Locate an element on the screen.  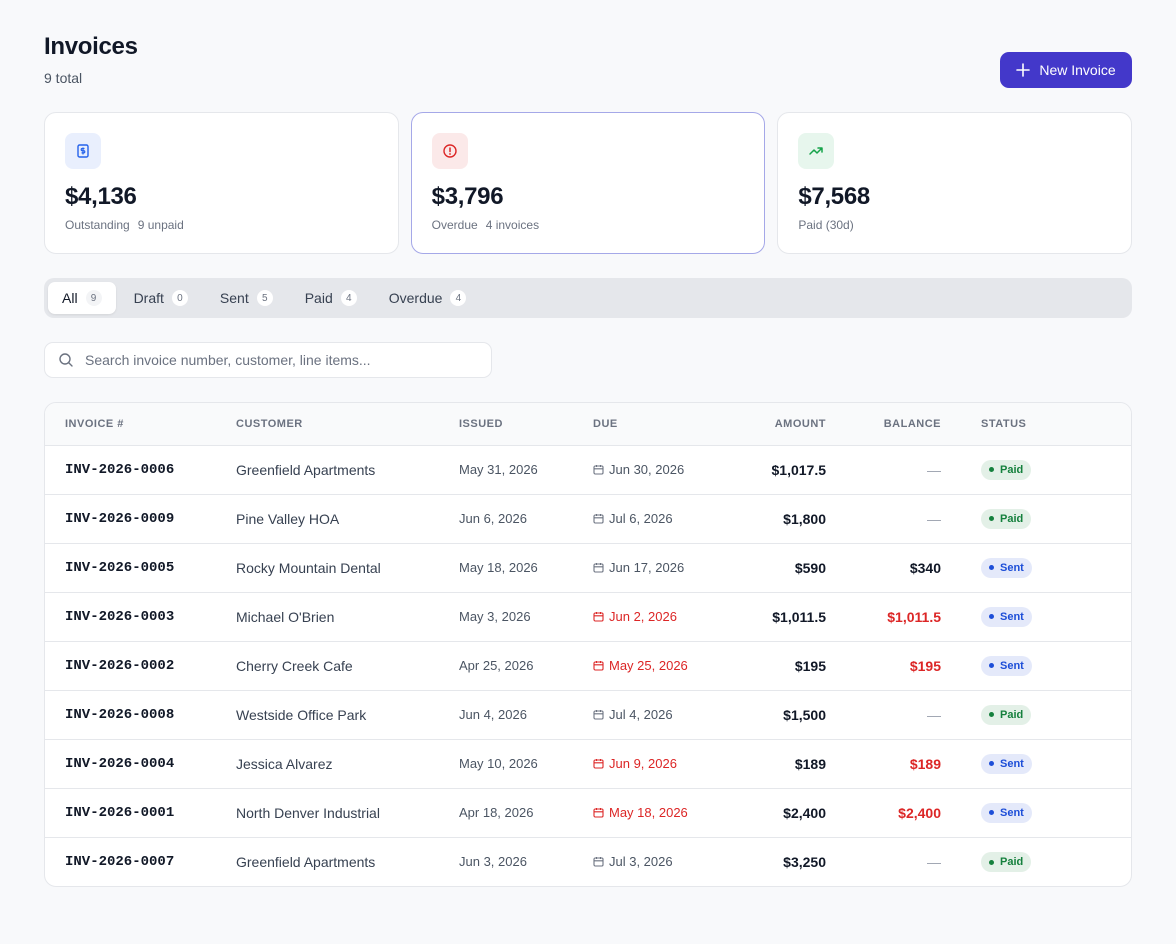
filter-tab: Draft 0 is located at coordinates (161, 298).